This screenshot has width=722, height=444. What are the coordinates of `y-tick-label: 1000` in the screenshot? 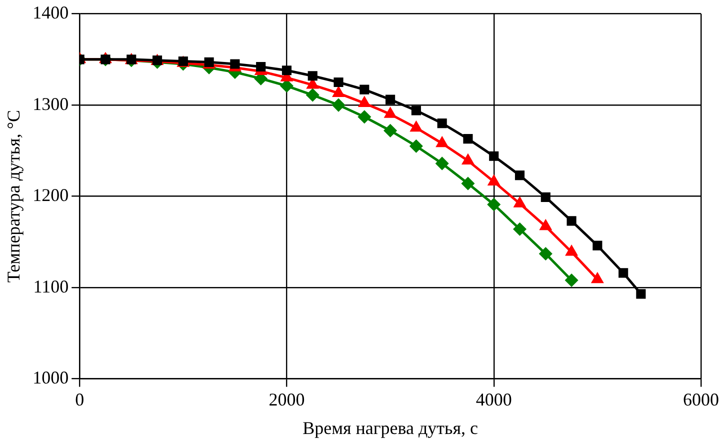 It's located at (50, 378).